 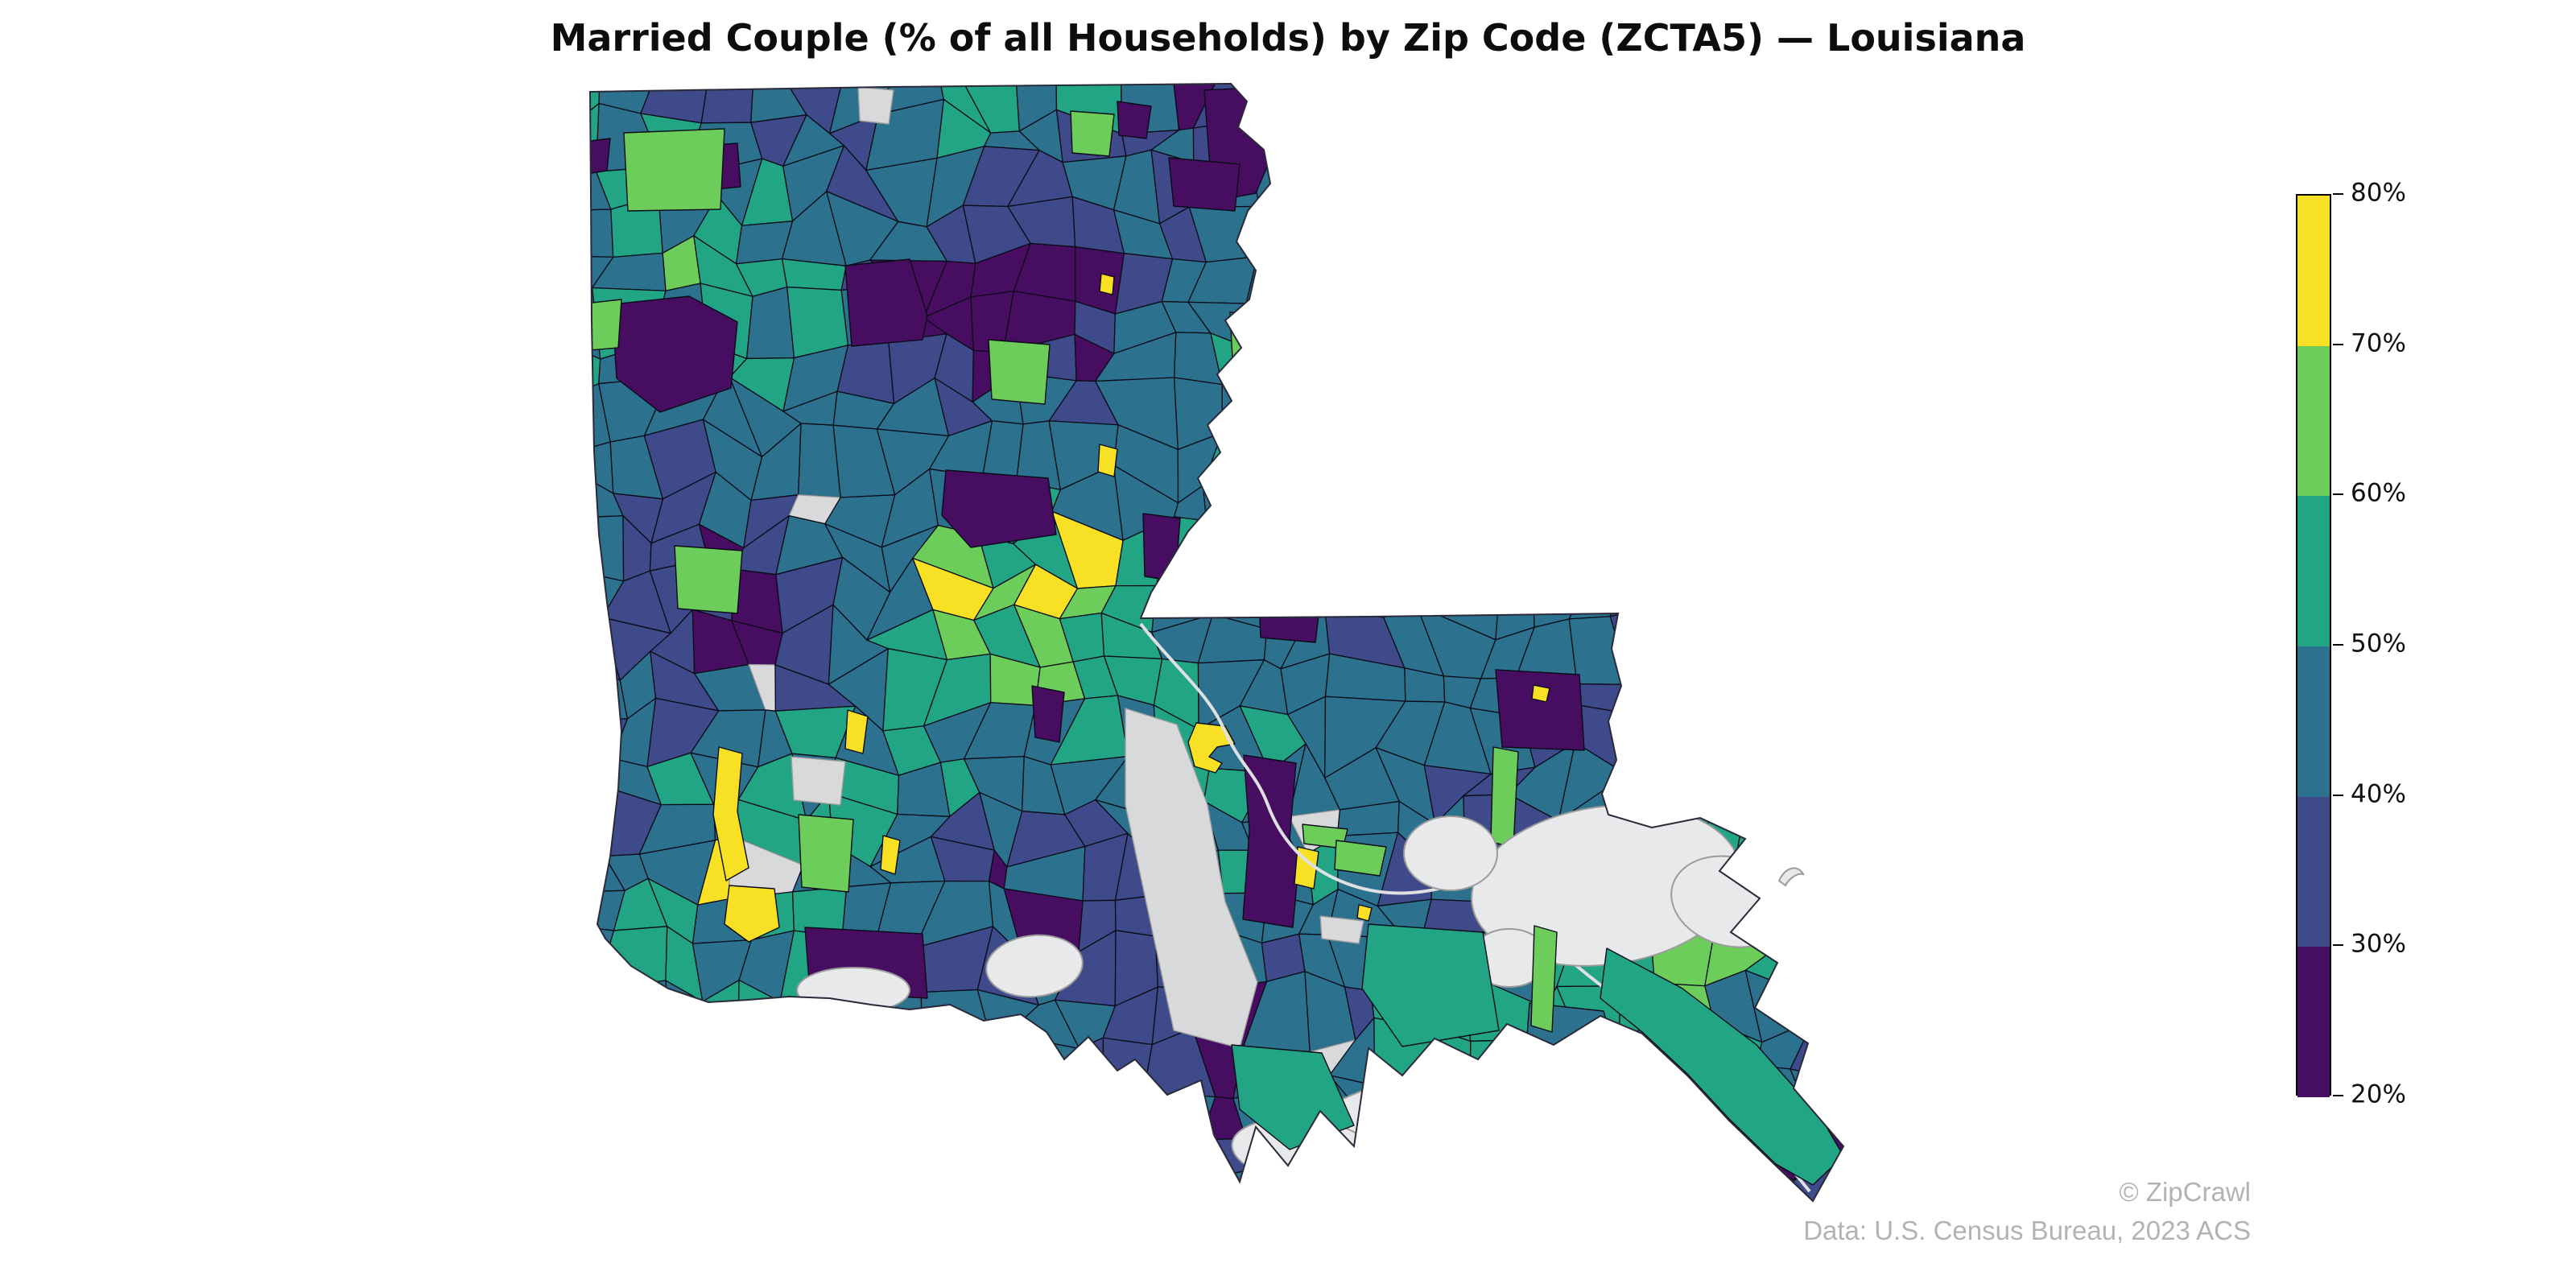 I want to click on colorbar-legend: 80% 70% 60% 50% 40% 30% 20%, so click(x=2351, y=644).